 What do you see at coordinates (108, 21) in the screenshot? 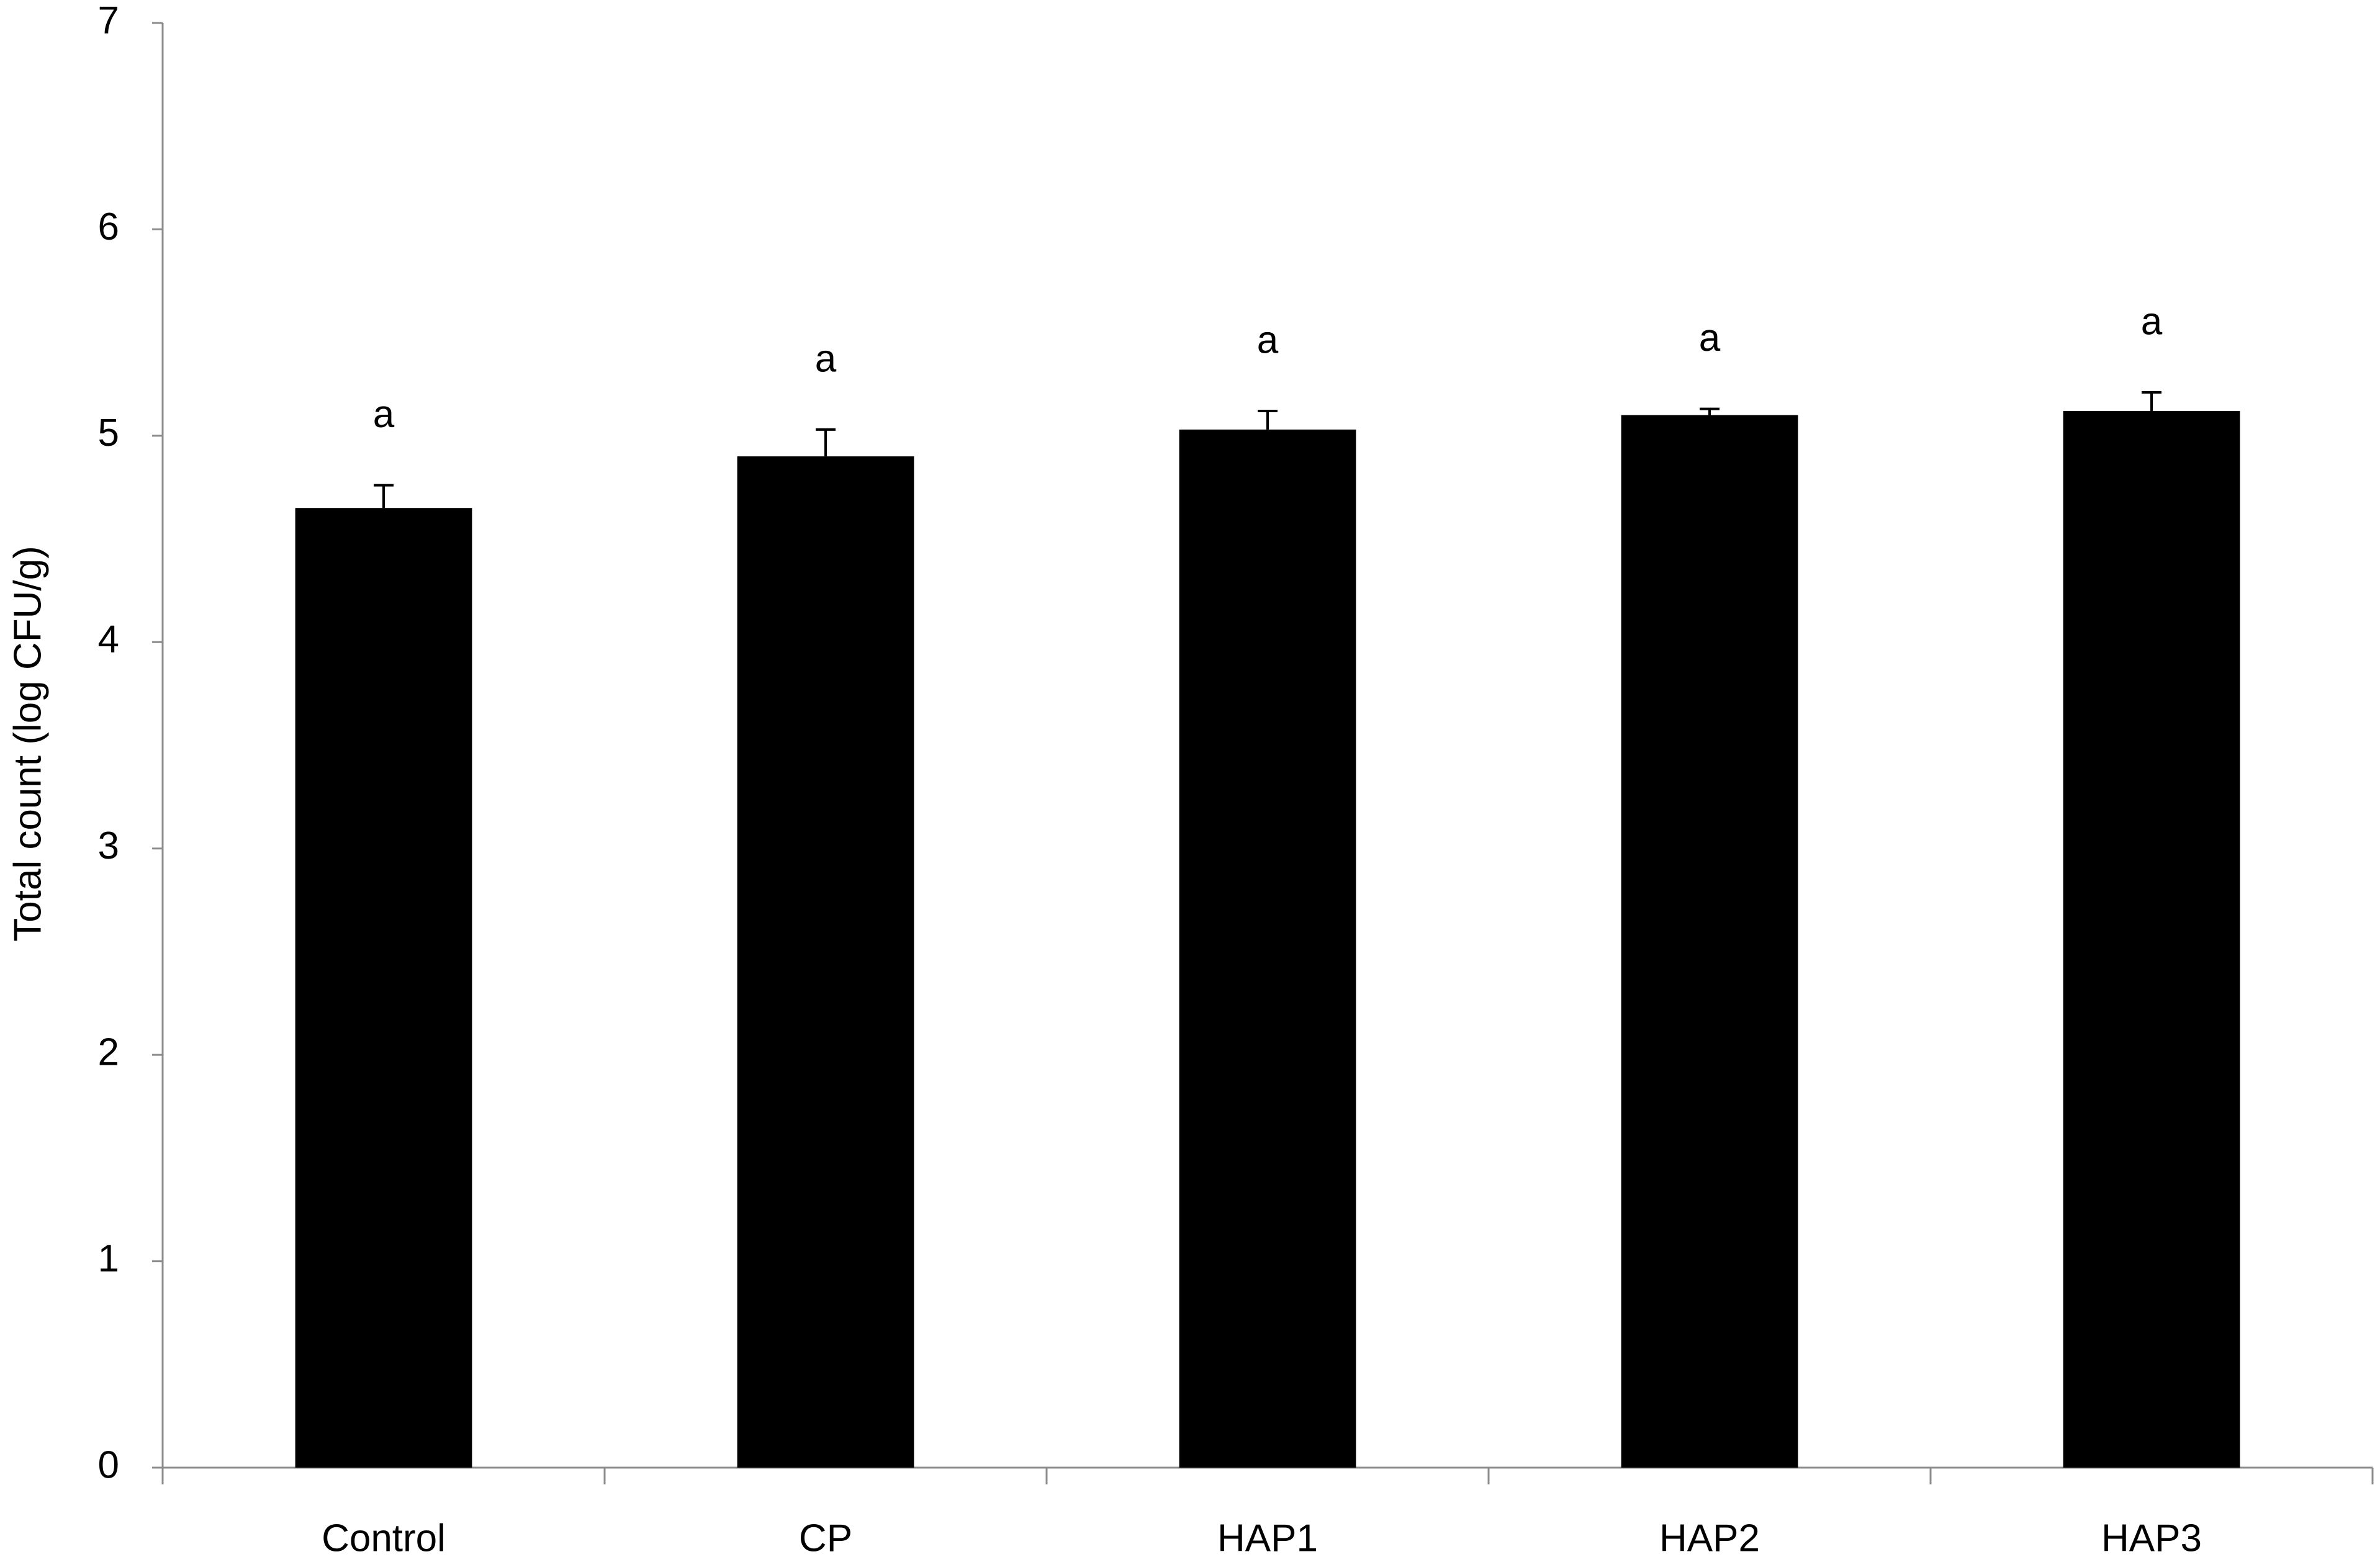
I see `y-tick-label: 7` at bounding box center [108, 21].